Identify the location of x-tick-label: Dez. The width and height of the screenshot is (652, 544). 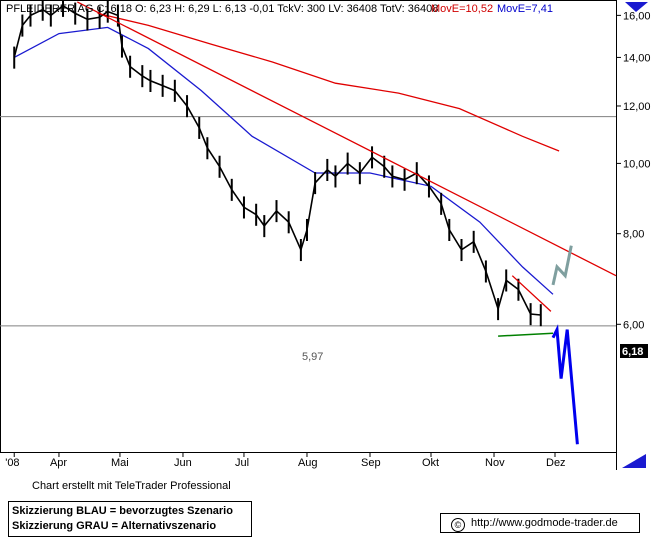
(556, 463).